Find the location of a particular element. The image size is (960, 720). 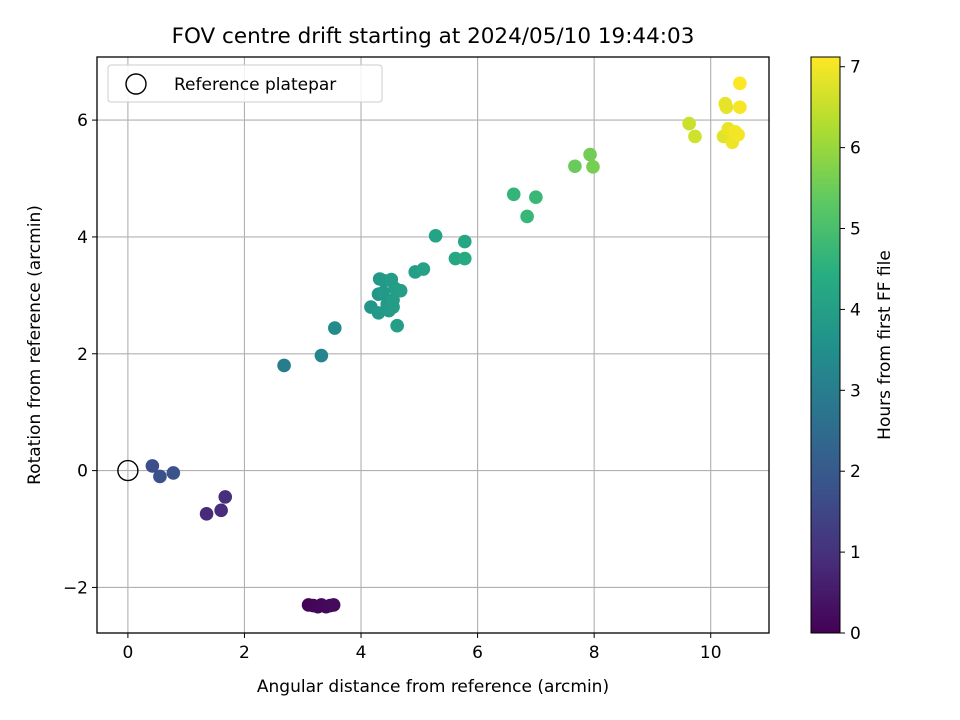

legend: Reference platepar is located at coordinates (245, 83).